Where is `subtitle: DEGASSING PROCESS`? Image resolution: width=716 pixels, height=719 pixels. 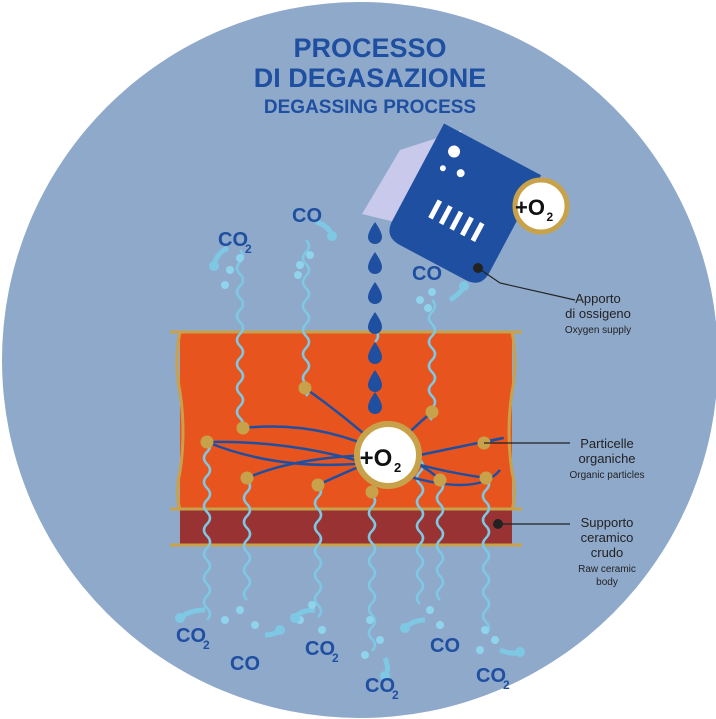 subtitle: DEGASSING PROCESS is located at coordinates (370, 107).